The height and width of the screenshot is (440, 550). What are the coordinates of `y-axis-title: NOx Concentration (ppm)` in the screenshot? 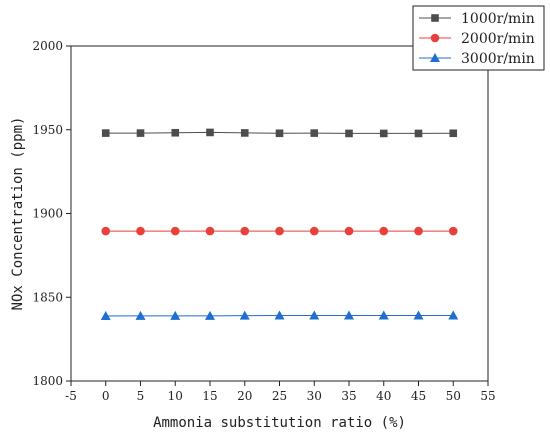 It's located at (18, 214).